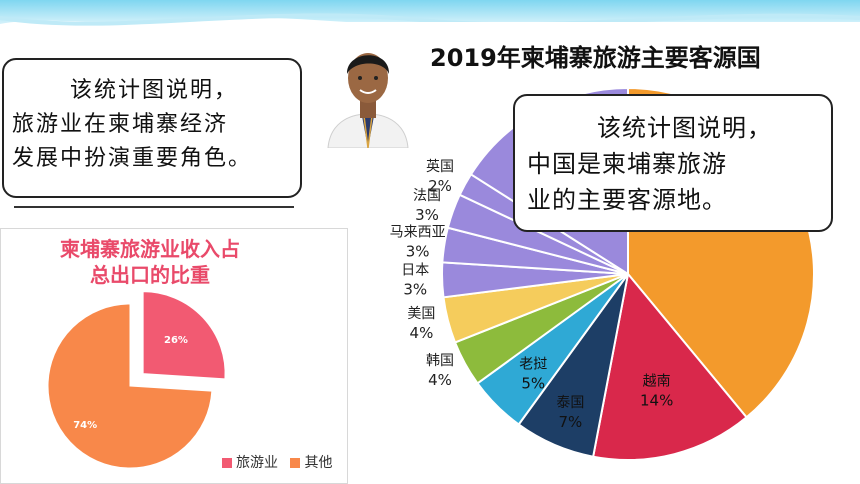 This screenshot has height=484, width=860. Describe the element at coordinates (150, 262) in the screenshot. I see `export-share-title: 柬埔寨旅游业收入占 总出口的比重` at that location.